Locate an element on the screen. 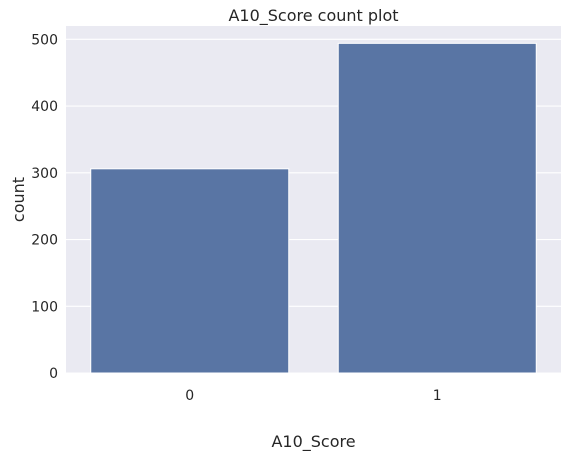 The width and height of the screenshot is (581, 463). x-tick-label: 1 is located at coordinates (437, 396).